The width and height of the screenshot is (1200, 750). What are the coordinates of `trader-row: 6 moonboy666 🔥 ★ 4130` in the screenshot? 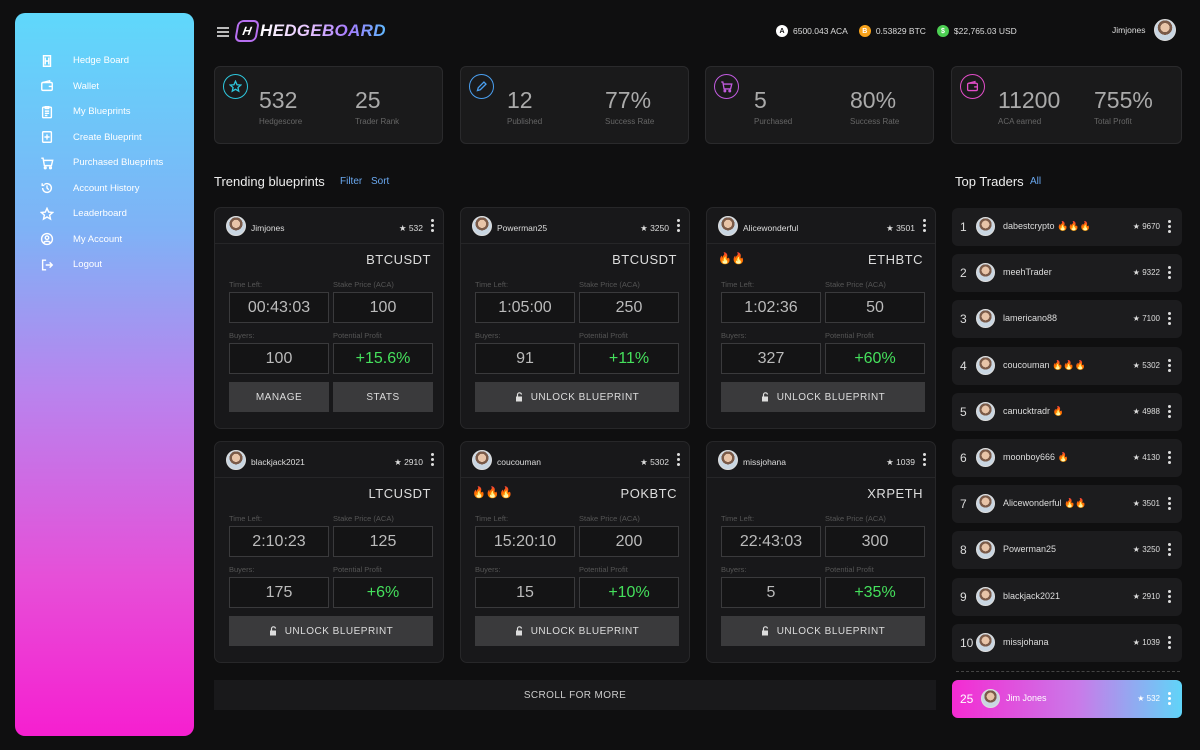 It's located at (1067, 458).